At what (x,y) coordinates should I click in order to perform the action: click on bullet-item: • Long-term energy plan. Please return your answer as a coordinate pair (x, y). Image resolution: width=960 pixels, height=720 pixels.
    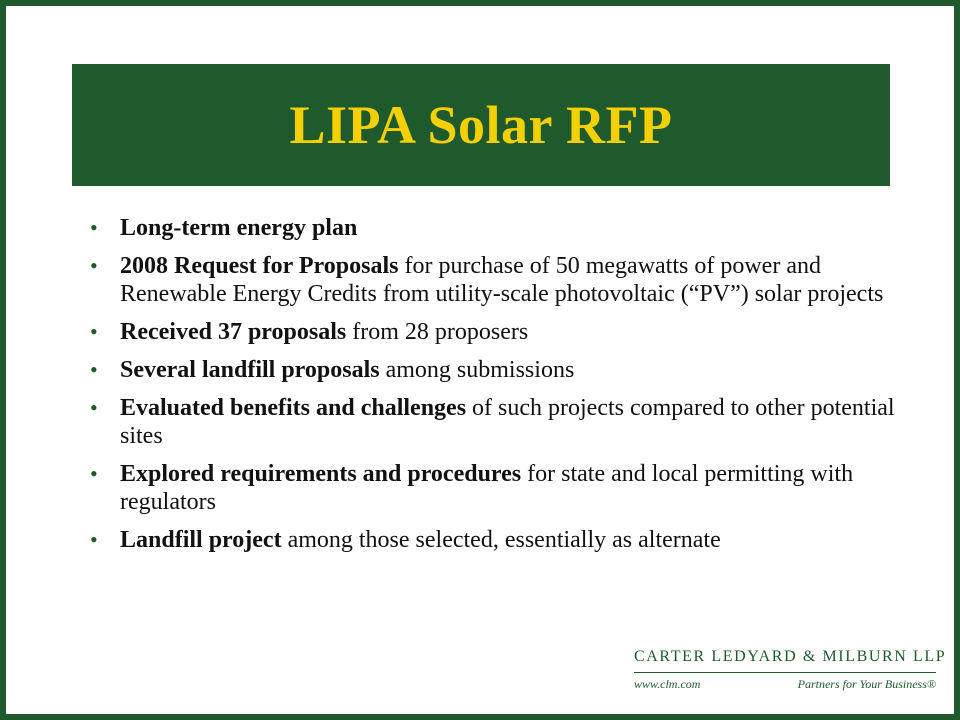
    Looking at the image, I should click on (496, 228).